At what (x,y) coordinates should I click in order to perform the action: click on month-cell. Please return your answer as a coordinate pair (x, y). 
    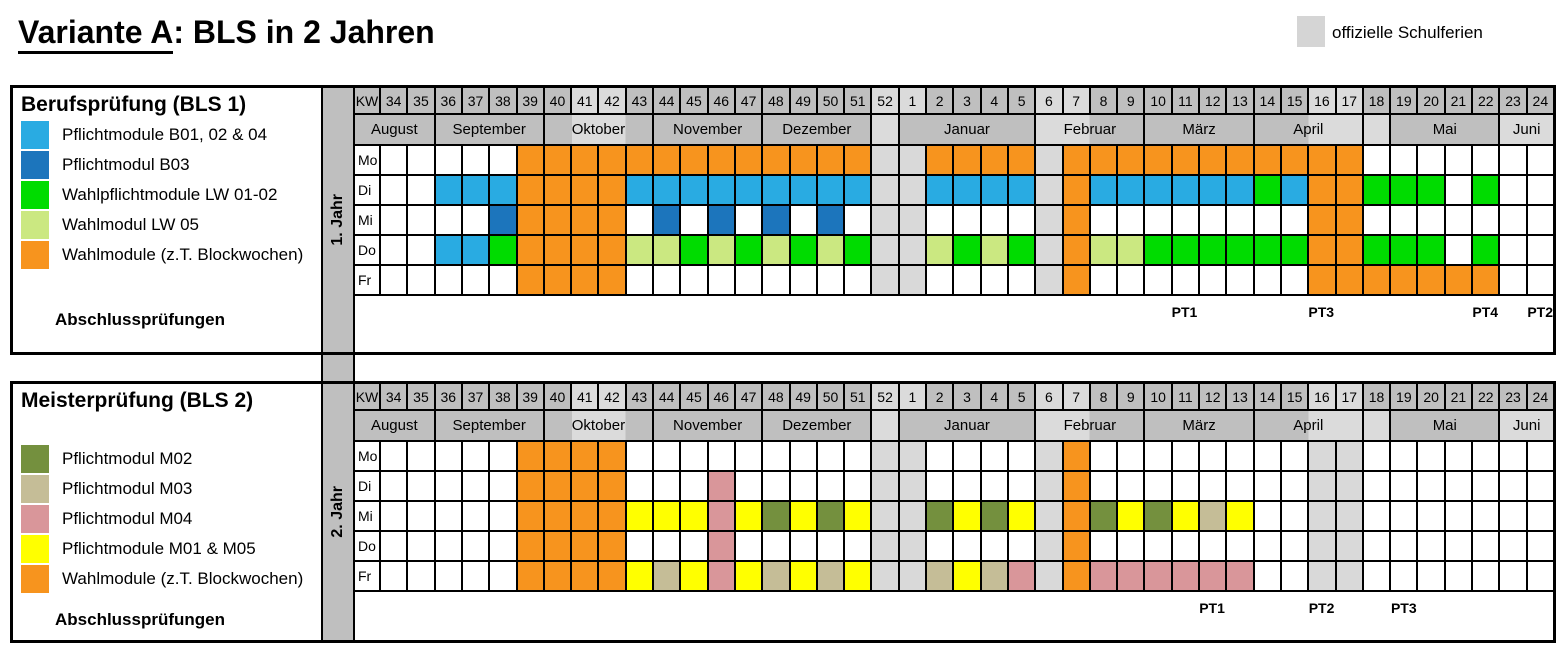
    Looking at the image, I should click on (1376, 425).